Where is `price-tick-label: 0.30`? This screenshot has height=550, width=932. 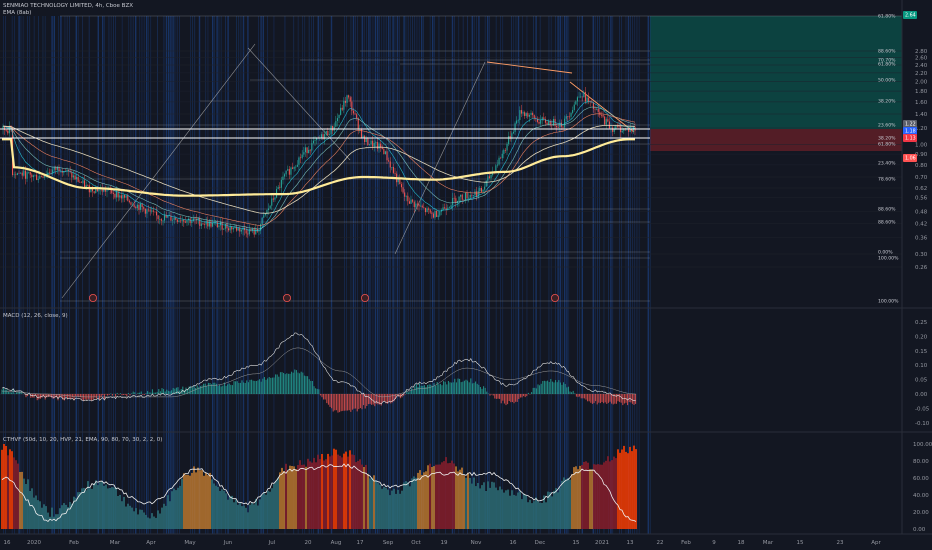 price-tick-label: 0.30 is located at coordinates (921, 255).